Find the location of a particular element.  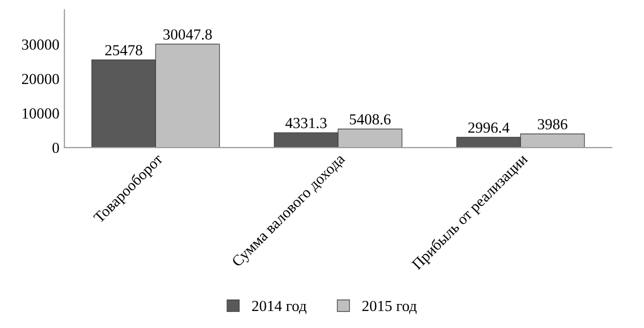

y-tick-label: 10000 is located at coordinates (40, 113).